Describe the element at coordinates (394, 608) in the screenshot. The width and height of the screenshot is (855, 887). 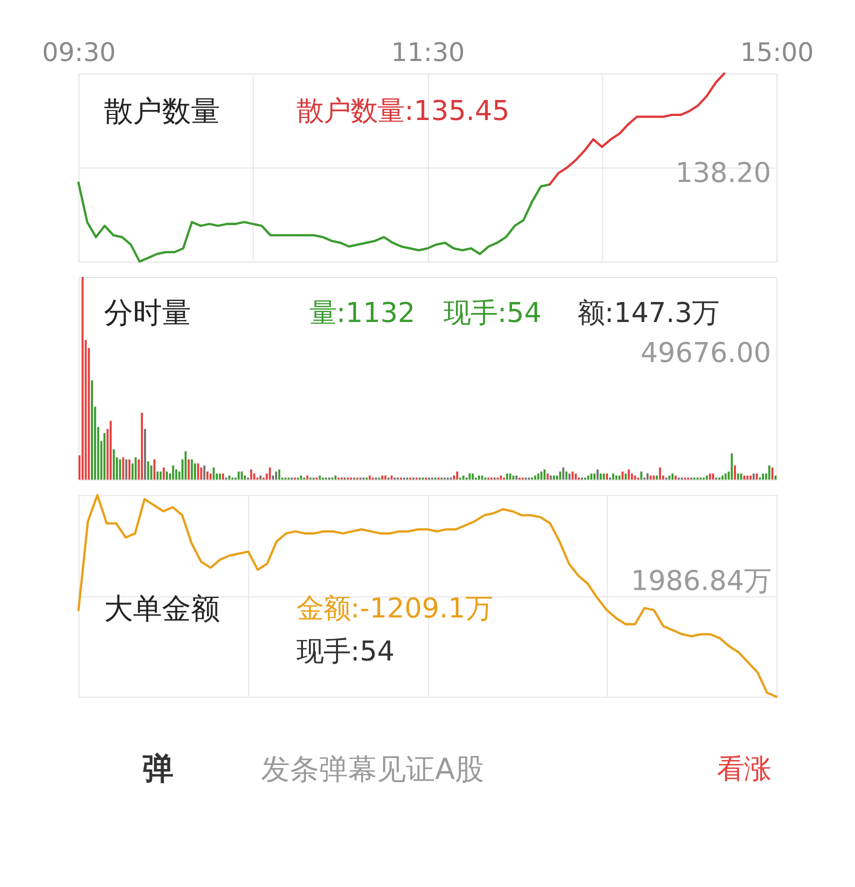
I see `annotation: 金额:-1209.1万` at that location.